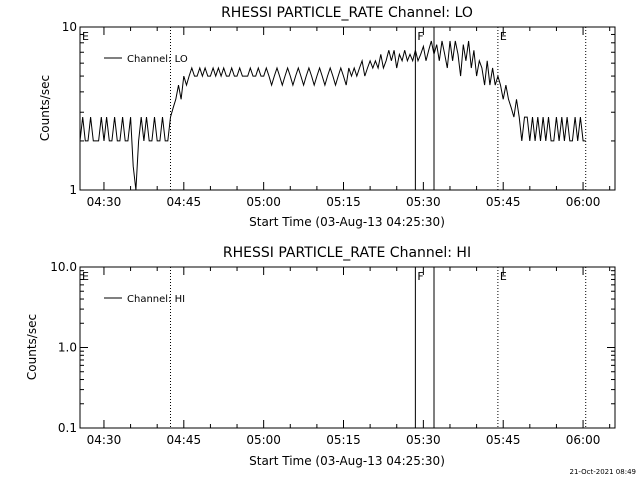 The image size is (640, 480). Describe the element at coordinates (73, 190) in the screenshot. I see `y-tick-label: 1` at that location.